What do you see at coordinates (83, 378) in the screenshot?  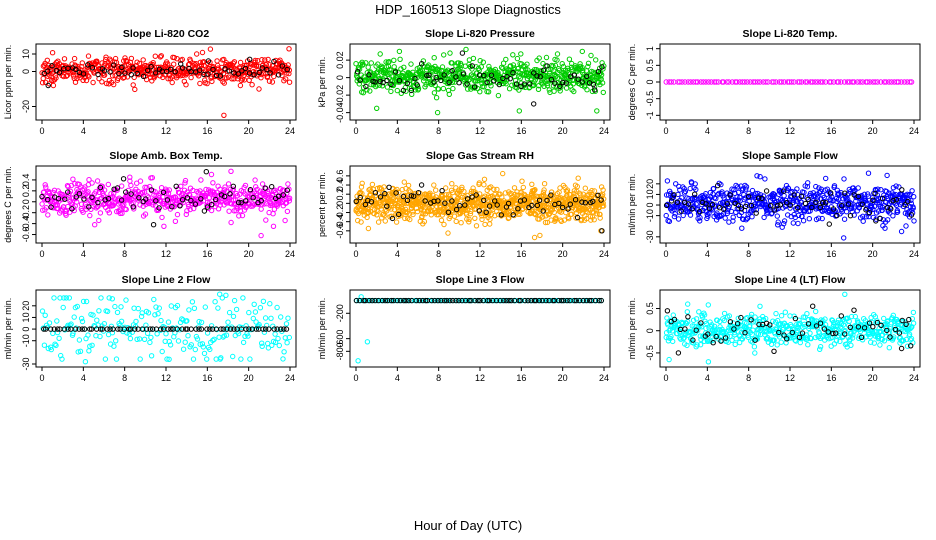 I see `x-tick-label: 4` at bounding box center [83, 378].